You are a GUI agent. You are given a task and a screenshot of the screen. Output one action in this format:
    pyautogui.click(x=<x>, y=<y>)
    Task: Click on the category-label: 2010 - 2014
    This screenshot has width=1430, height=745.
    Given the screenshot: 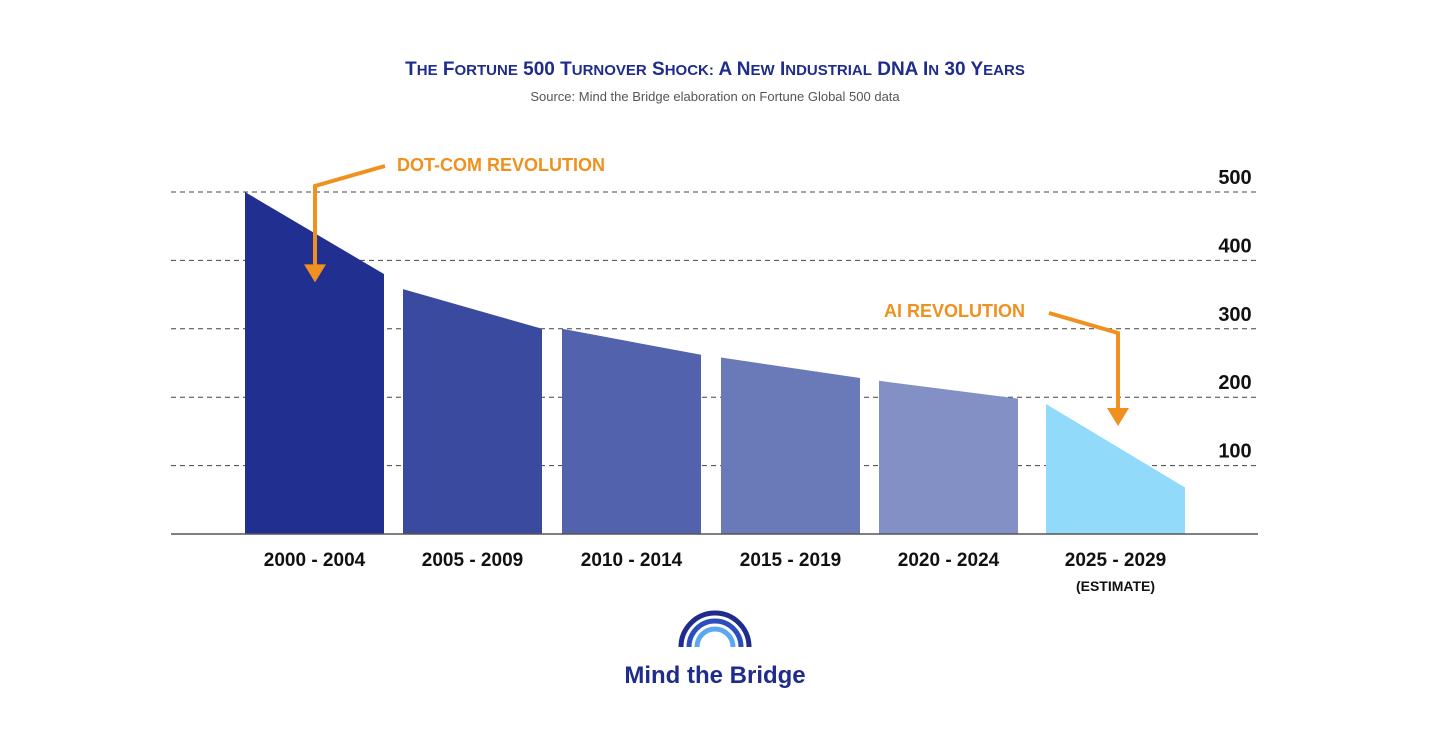 What is the action you would take?
    pyautogui.click(x=632, y=560)
    